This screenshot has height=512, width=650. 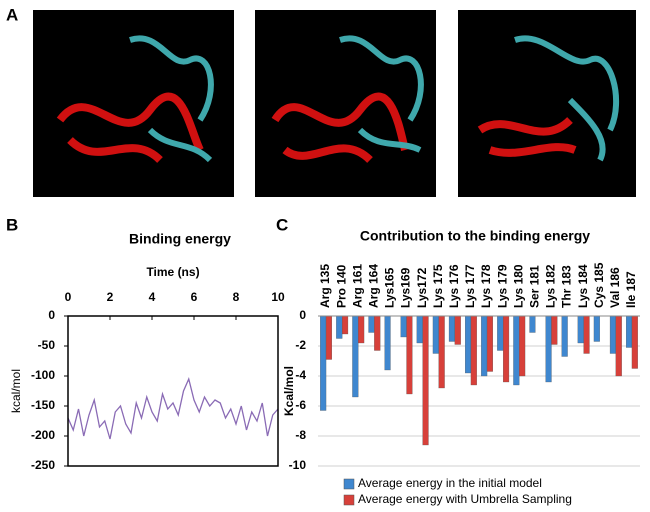 What do you see at coordinates (300, 405) in the screenshot?
I see `y-tick-label: -6` at bounding box center [300, 405].